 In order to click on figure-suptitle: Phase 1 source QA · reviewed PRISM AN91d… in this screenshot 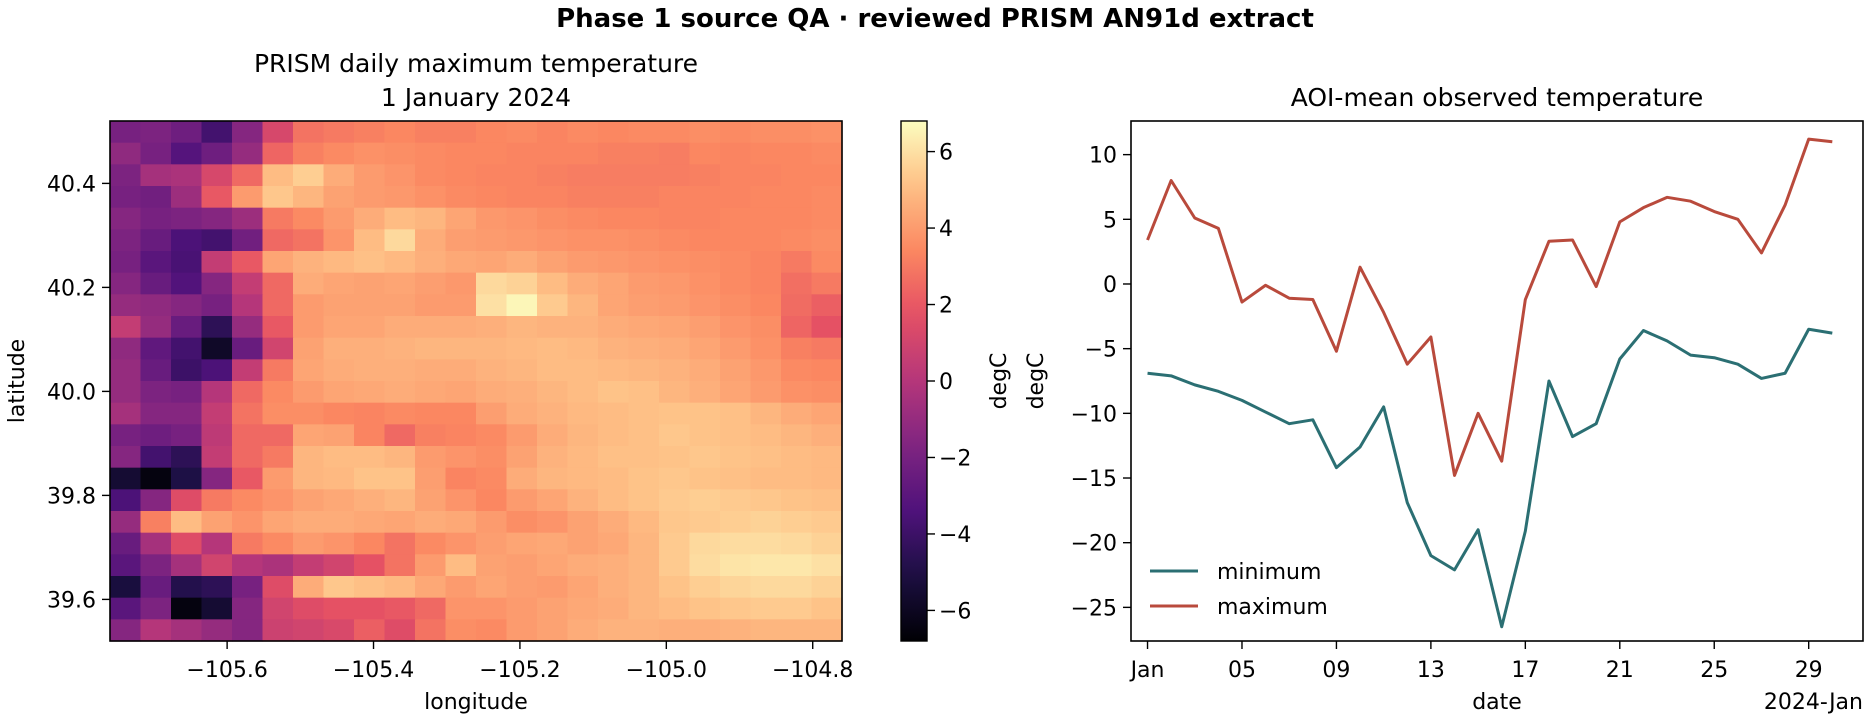, I will do `click(935, 19)`.